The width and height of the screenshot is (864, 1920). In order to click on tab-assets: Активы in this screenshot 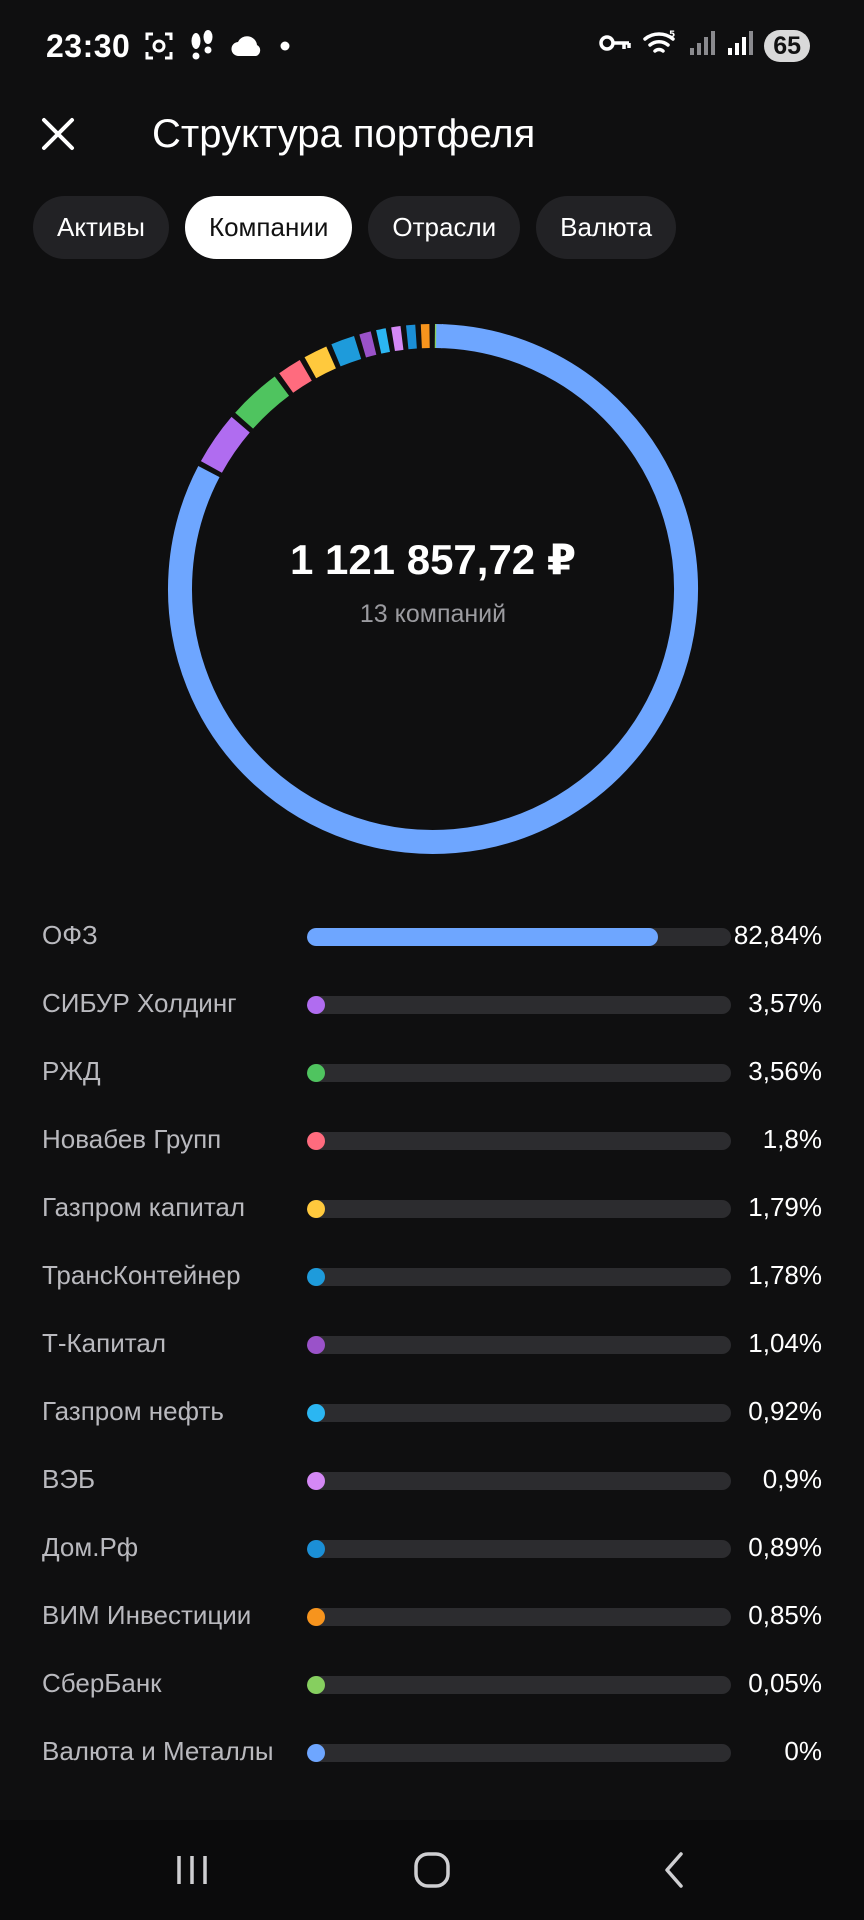, I will do `click(101, 227)`.